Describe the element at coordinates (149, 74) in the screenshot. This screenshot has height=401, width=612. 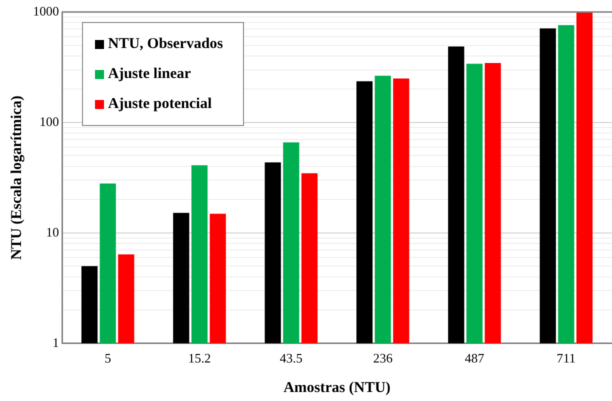
I see `legend-label: Ajuste linear` at that location.